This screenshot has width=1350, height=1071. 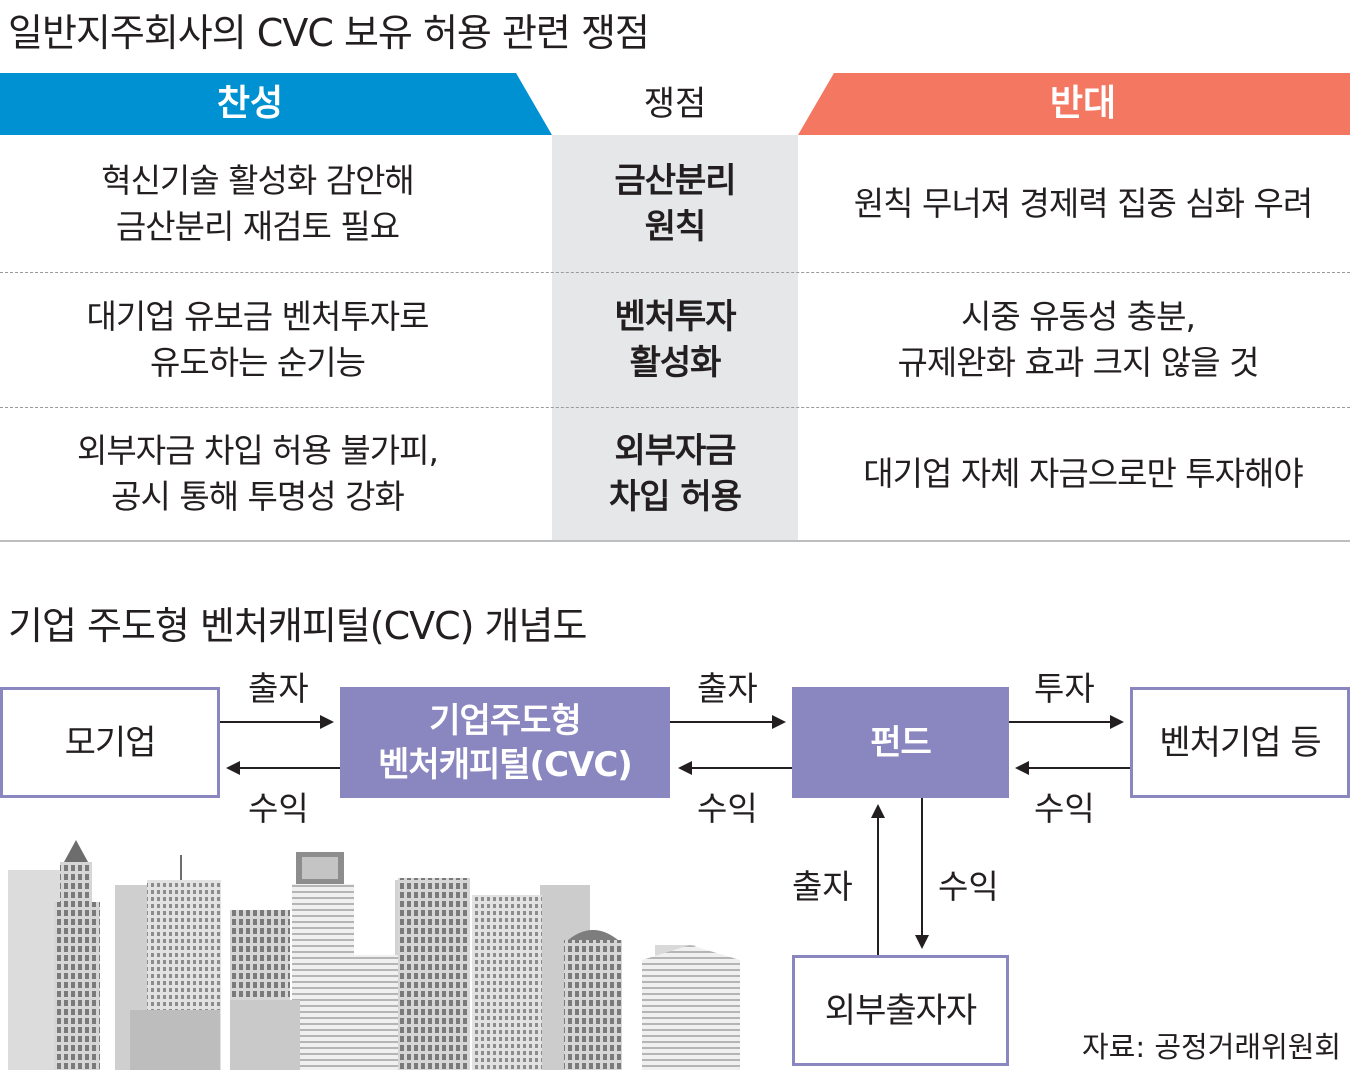 What do you see at coordinates (505, 742) in the screenshot?
I see `cvc-box: 기업주도형 벤처캐피털(CVC)` at bounding box center [505, 742].